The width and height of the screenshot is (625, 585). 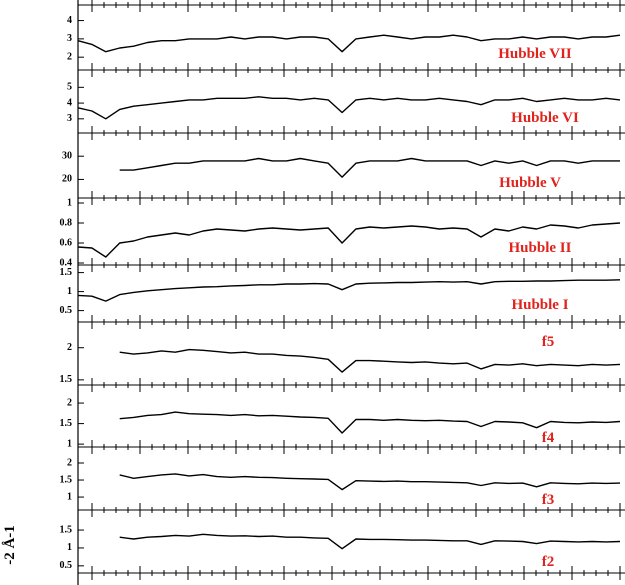 I want to click on panel-label: Hubble II, so click(x=540, y=248).